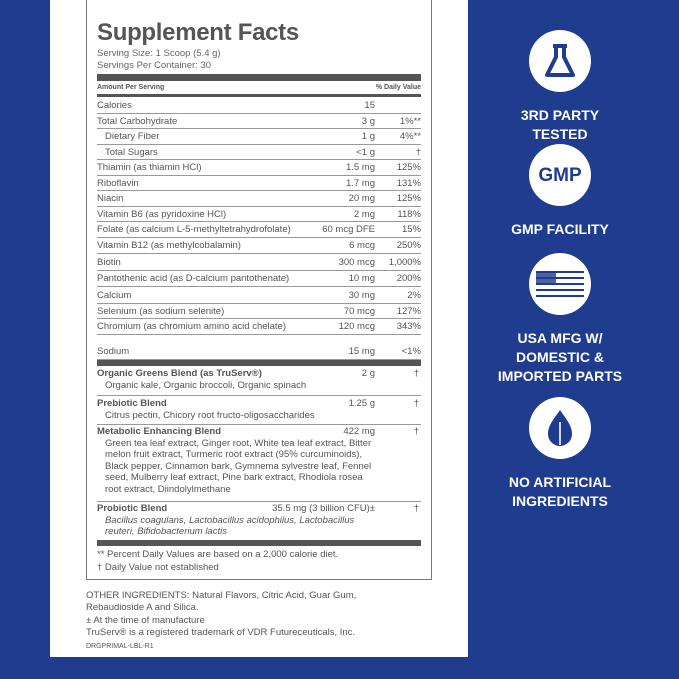  I want to click on gmp-icon: GMP, so click(560, 175).